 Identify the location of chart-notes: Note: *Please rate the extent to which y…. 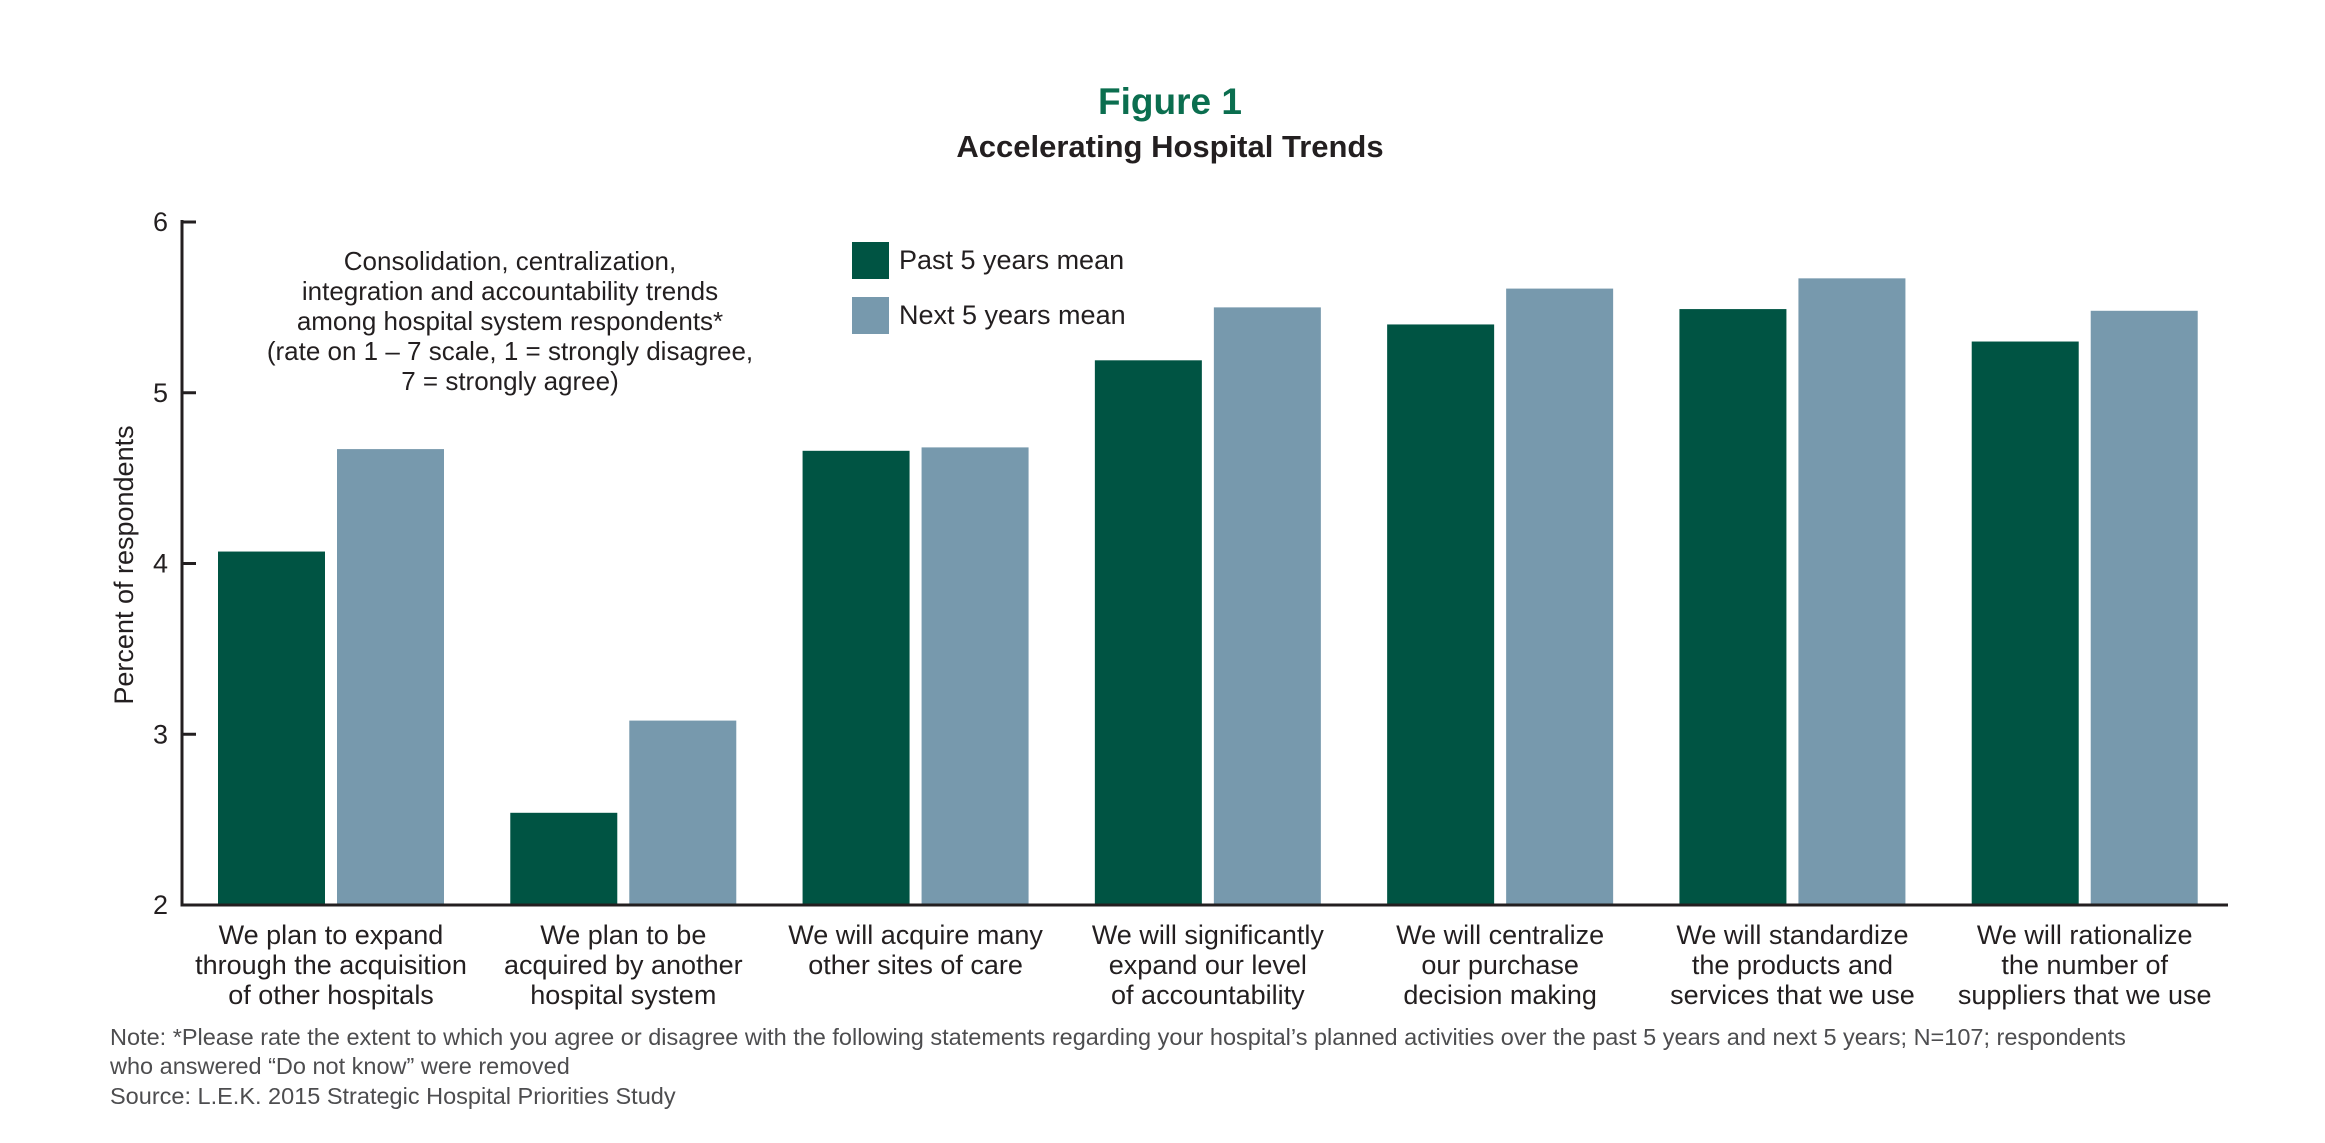
(1117, 1066).